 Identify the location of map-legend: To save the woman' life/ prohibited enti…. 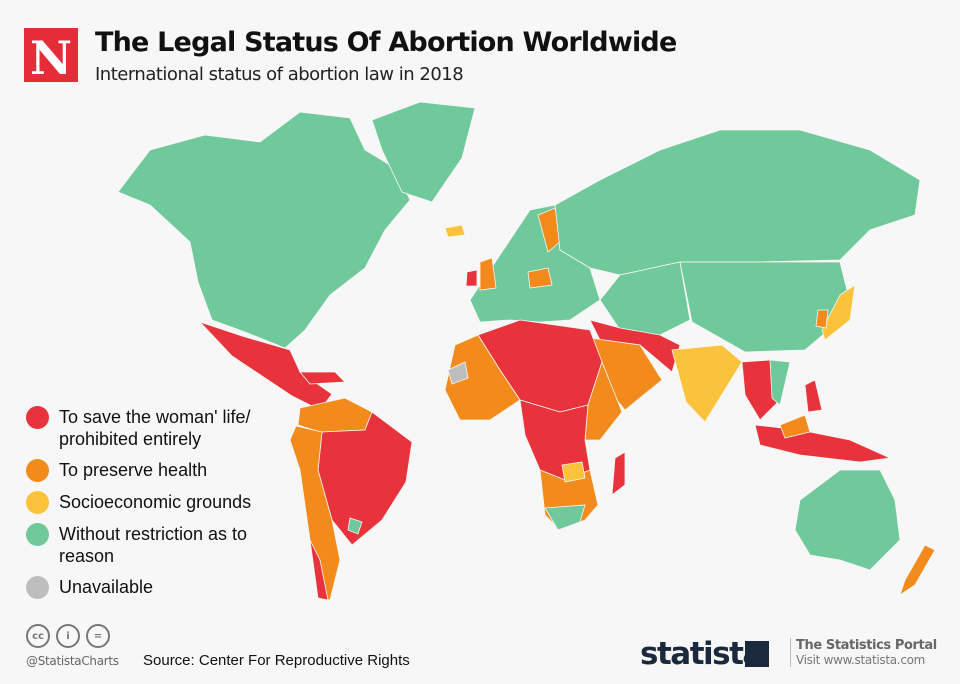
(142, 507).